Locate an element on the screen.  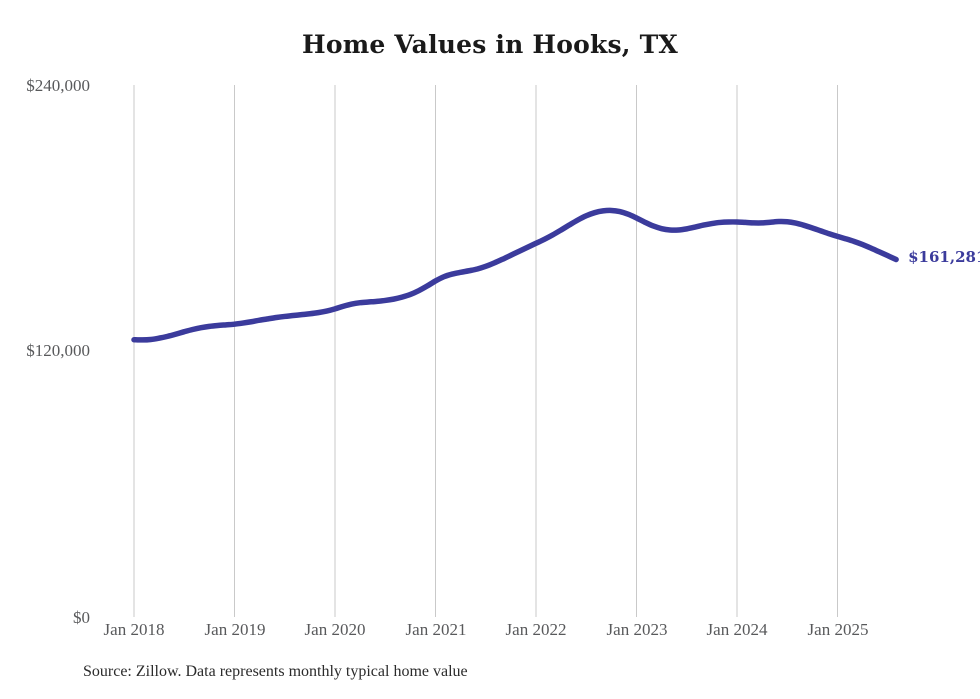
y-axis-tick-label-0: $0 is located at coordinates (81, 617).